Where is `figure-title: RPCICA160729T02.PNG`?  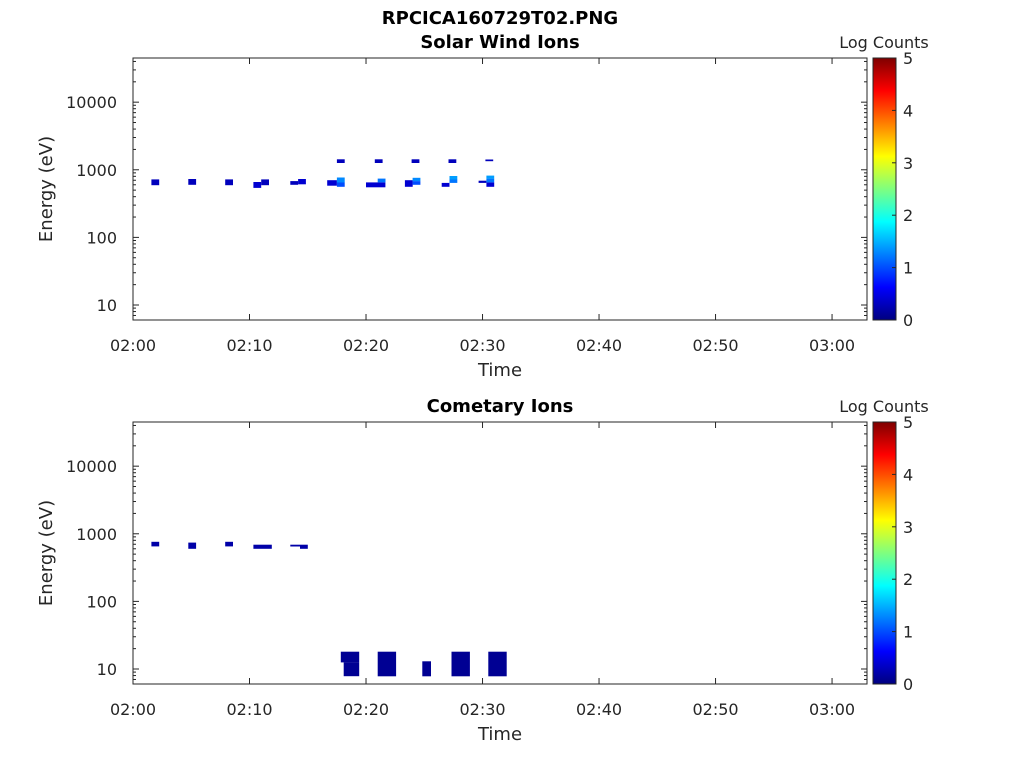
figure-title: RPCICA160729T02.PNG is located at coordinates (500, 18).